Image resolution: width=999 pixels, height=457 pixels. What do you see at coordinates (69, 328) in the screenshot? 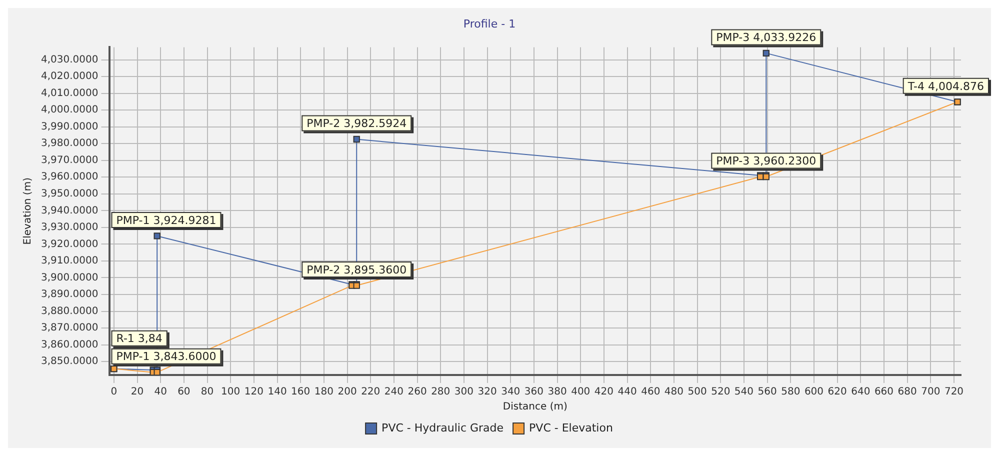
I see `y-tick-label: 3,870.0000` at bounding box center [69, 328].